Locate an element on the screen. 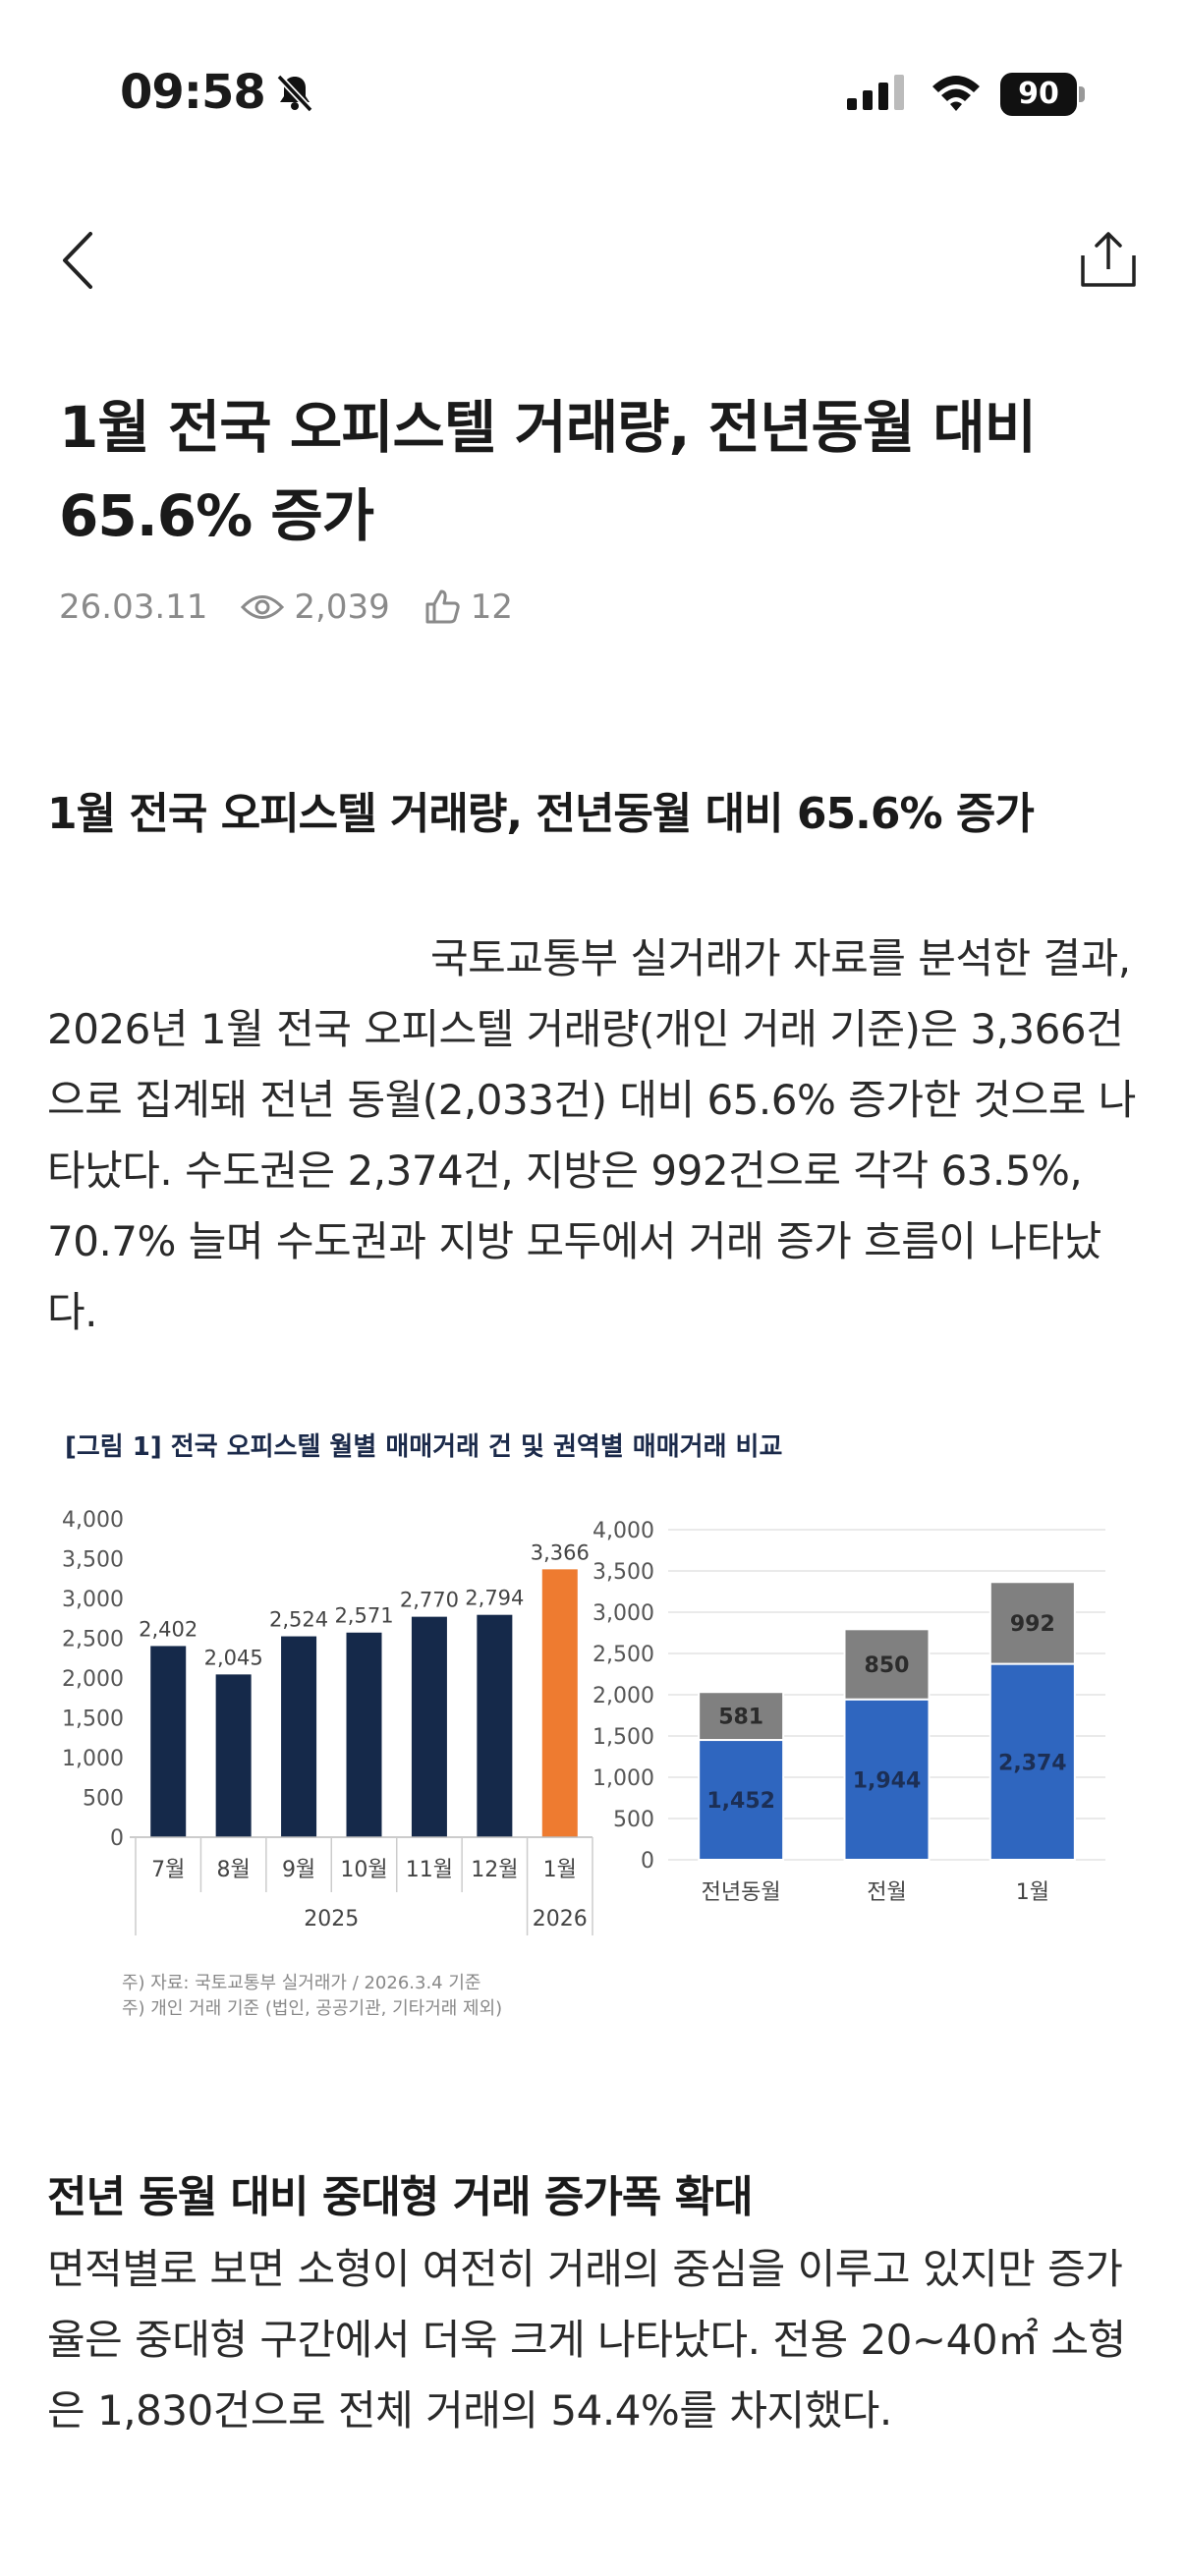 Image resolution: width=1185 pixels, height=2576 pixels. x-tick-label: 9월 is located at coordinates (298, 1870).